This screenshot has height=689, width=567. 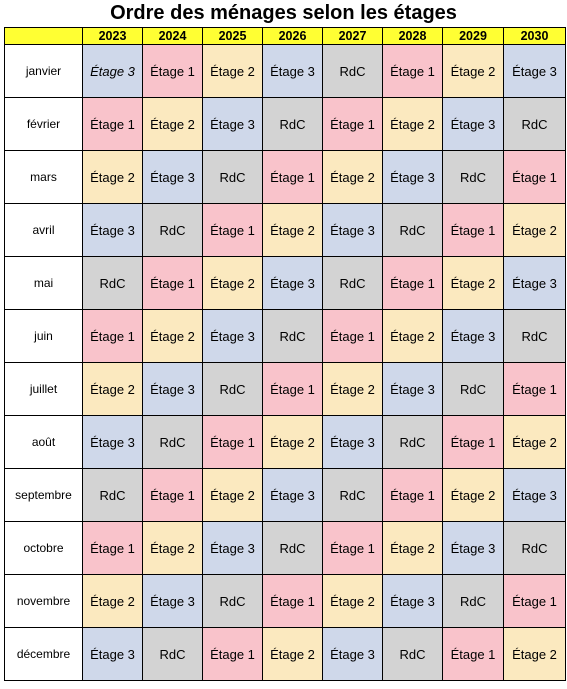 I want to click on month-label: décembre, so click(x=43, y=654).